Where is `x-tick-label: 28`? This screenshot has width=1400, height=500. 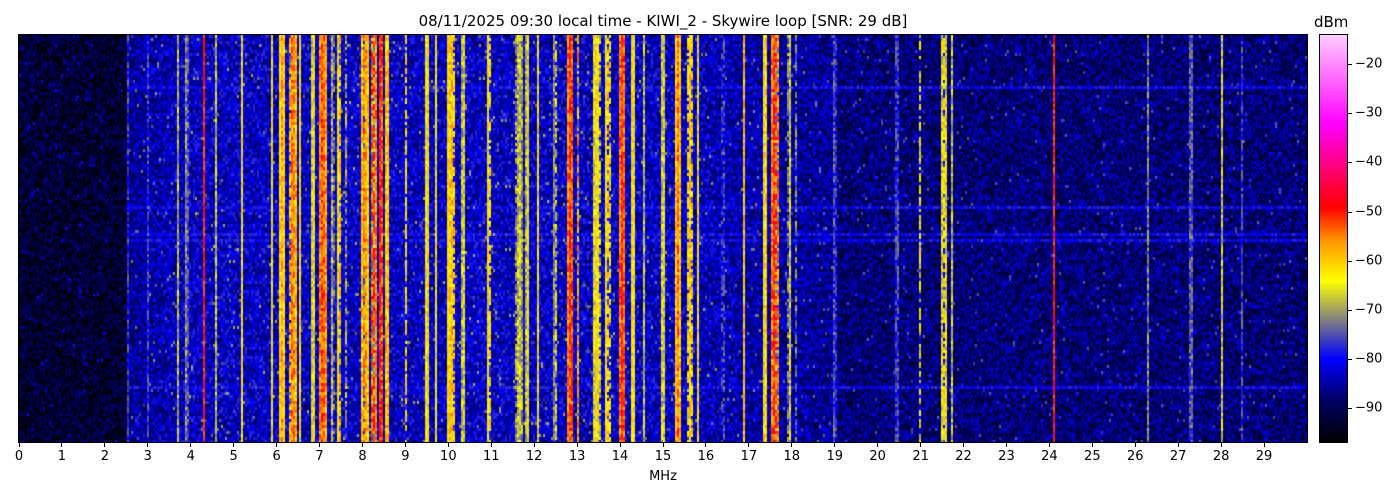 x-tick-label: 28 is located at coordinates (1221, 456).